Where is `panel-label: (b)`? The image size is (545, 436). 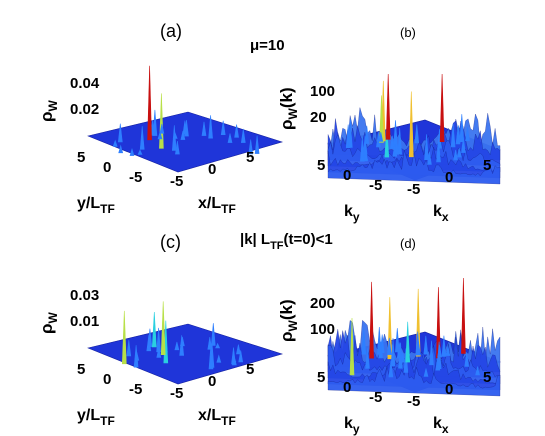
panel-label: (b) is located at coordinates (408, 32).